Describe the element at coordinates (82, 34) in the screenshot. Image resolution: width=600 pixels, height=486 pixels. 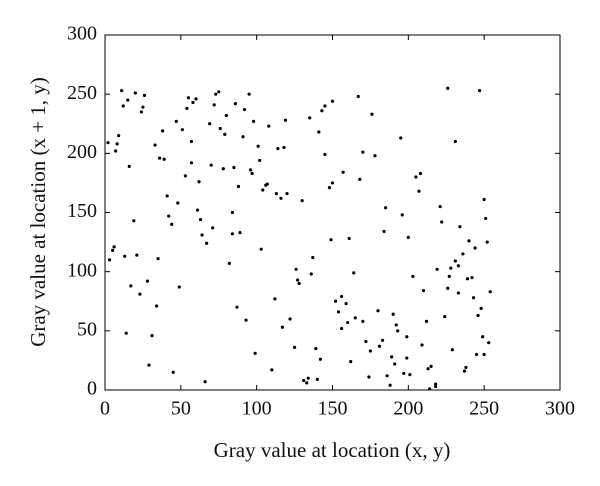
I see `y-tick-label: 300` at that location.